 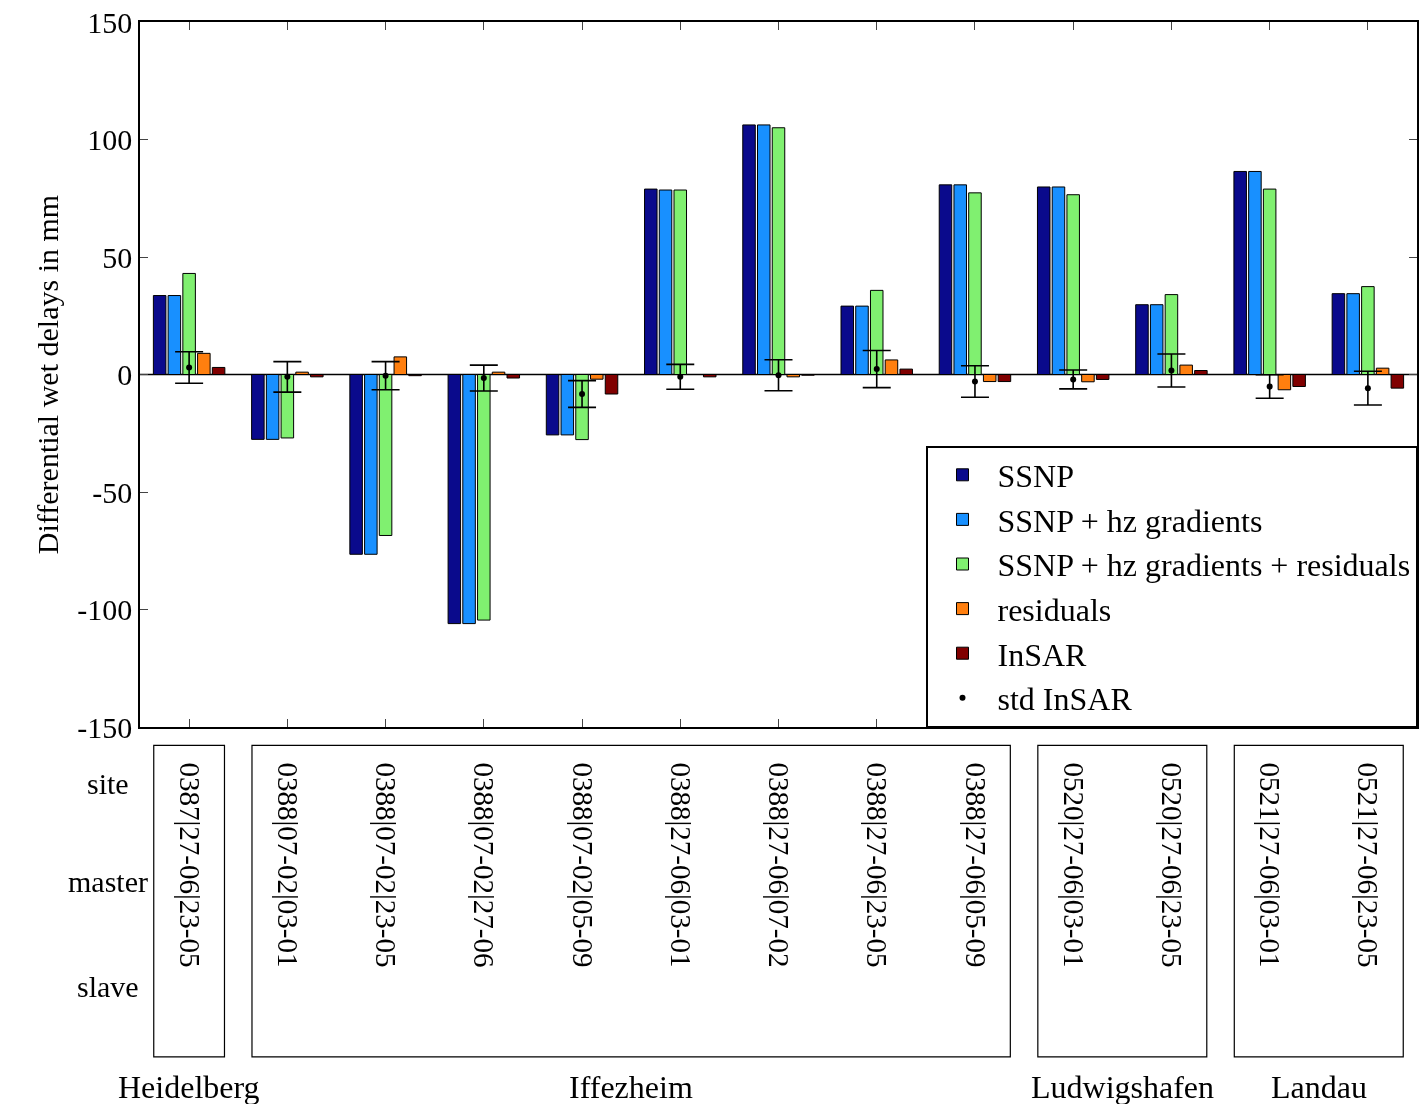 What do you see at coordinates (125, 374) in the screenshot?
I see `y-tick-label: 0` at bounding box center [125, 374].